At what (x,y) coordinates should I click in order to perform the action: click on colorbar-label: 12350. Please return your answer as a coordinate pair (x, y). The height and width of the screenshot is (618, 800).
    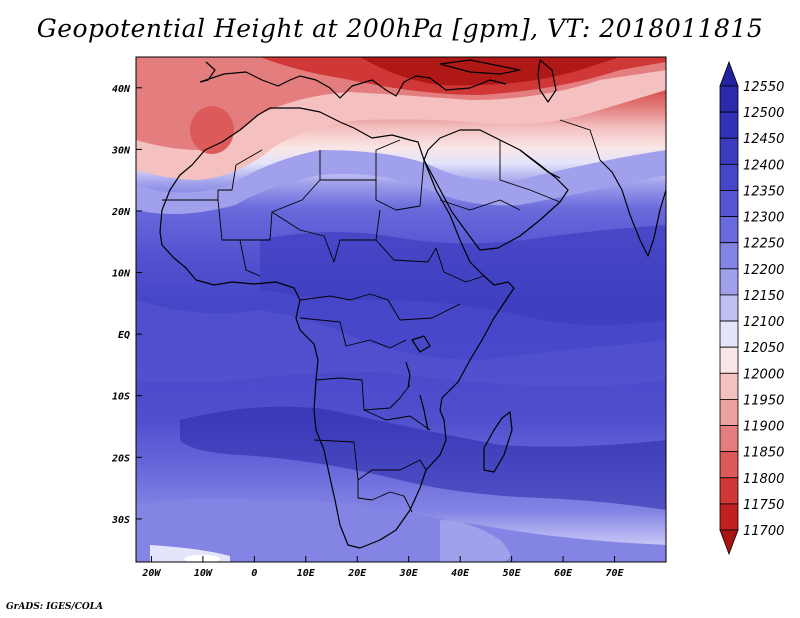
    Looking at the image, I should click on (763, 191).